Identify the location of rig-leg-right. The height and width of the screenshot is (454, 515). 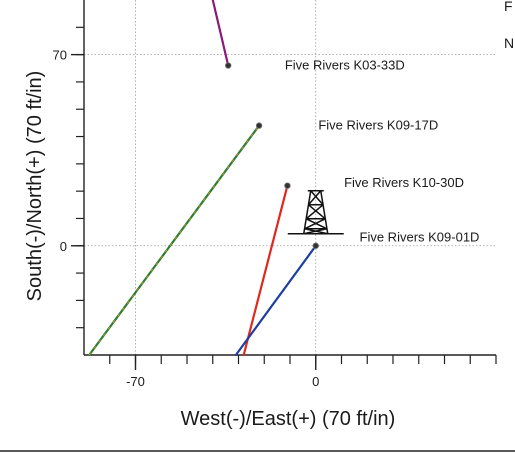
(324, 212).